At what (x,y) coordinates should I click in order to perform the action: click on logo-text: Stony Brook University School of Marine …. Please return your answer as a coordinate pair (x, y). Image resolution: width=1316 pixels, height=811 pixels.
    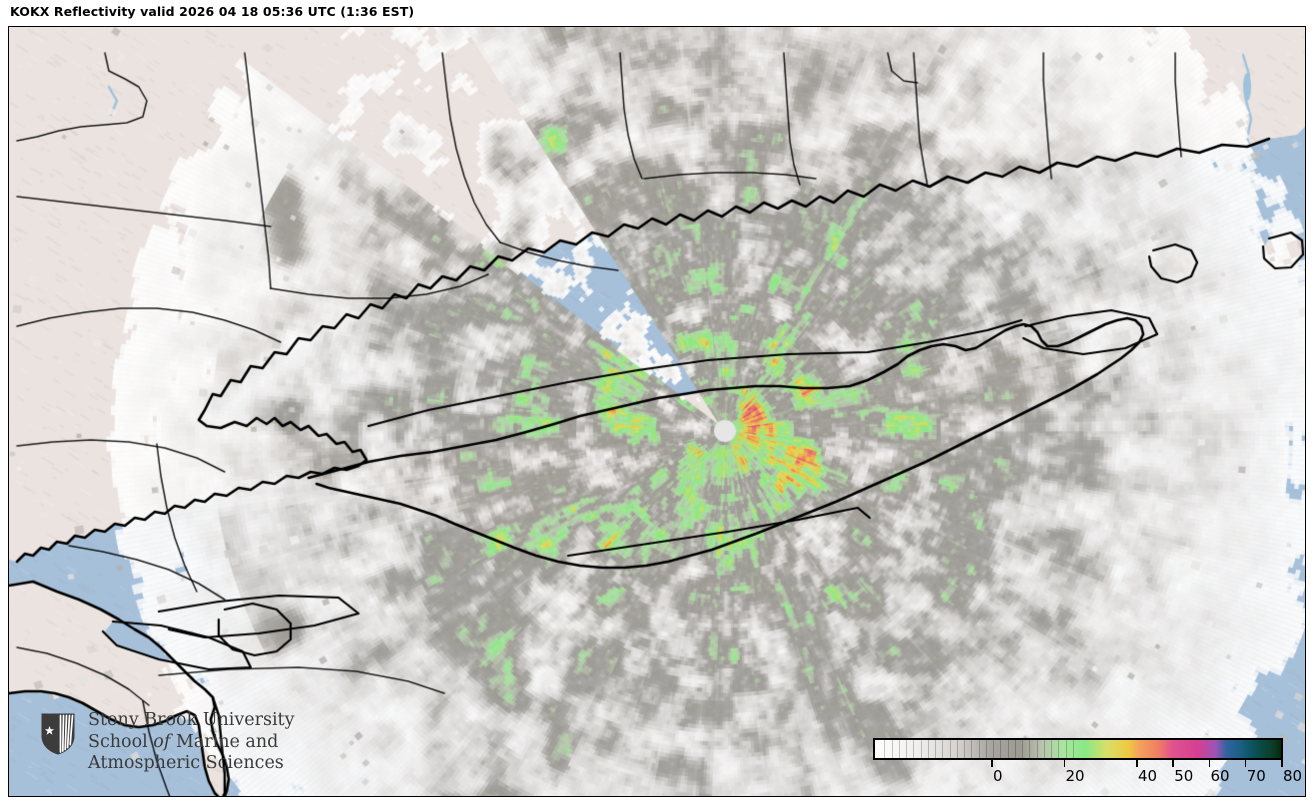
    Looking at the image, I should click on (191, 742).